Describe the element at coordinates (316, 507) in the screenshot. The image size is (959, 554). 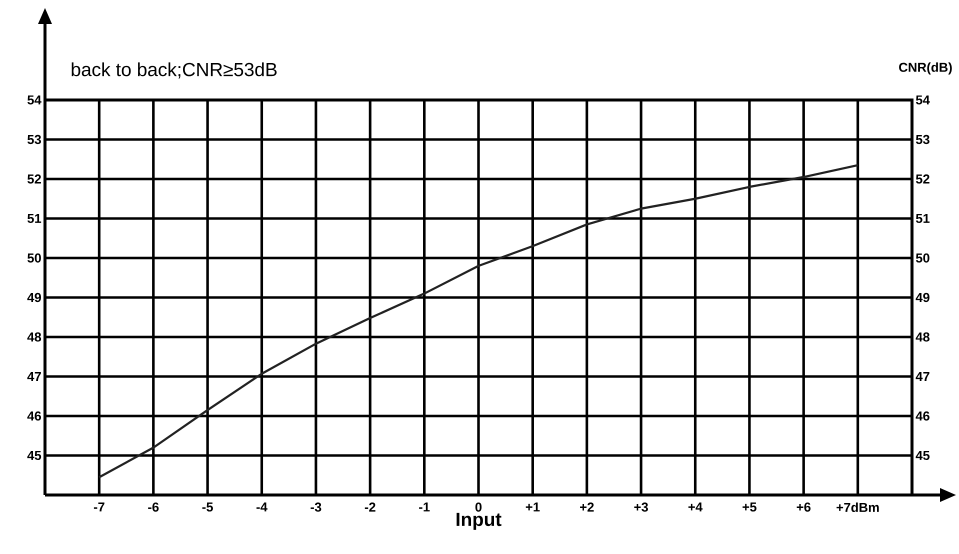
I see `x-tick-label: -3` at that location.